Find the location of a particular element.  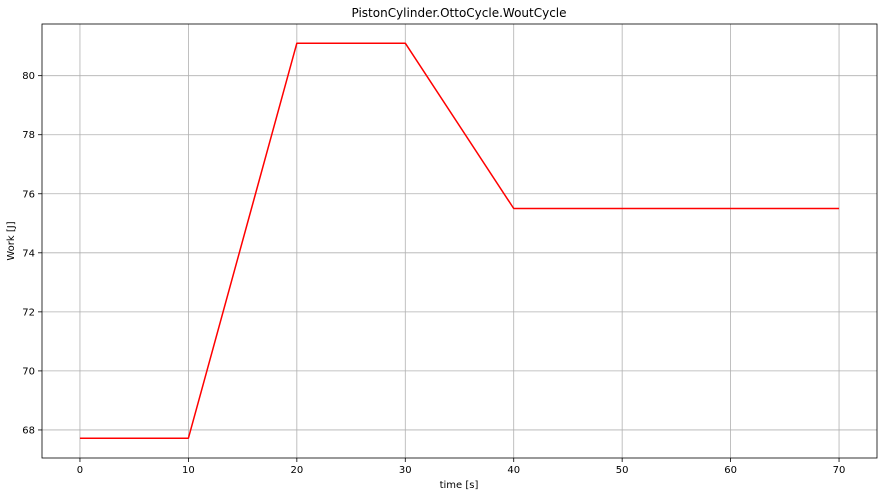

x-tick-label: 70 is located at coordinates (839, 470).